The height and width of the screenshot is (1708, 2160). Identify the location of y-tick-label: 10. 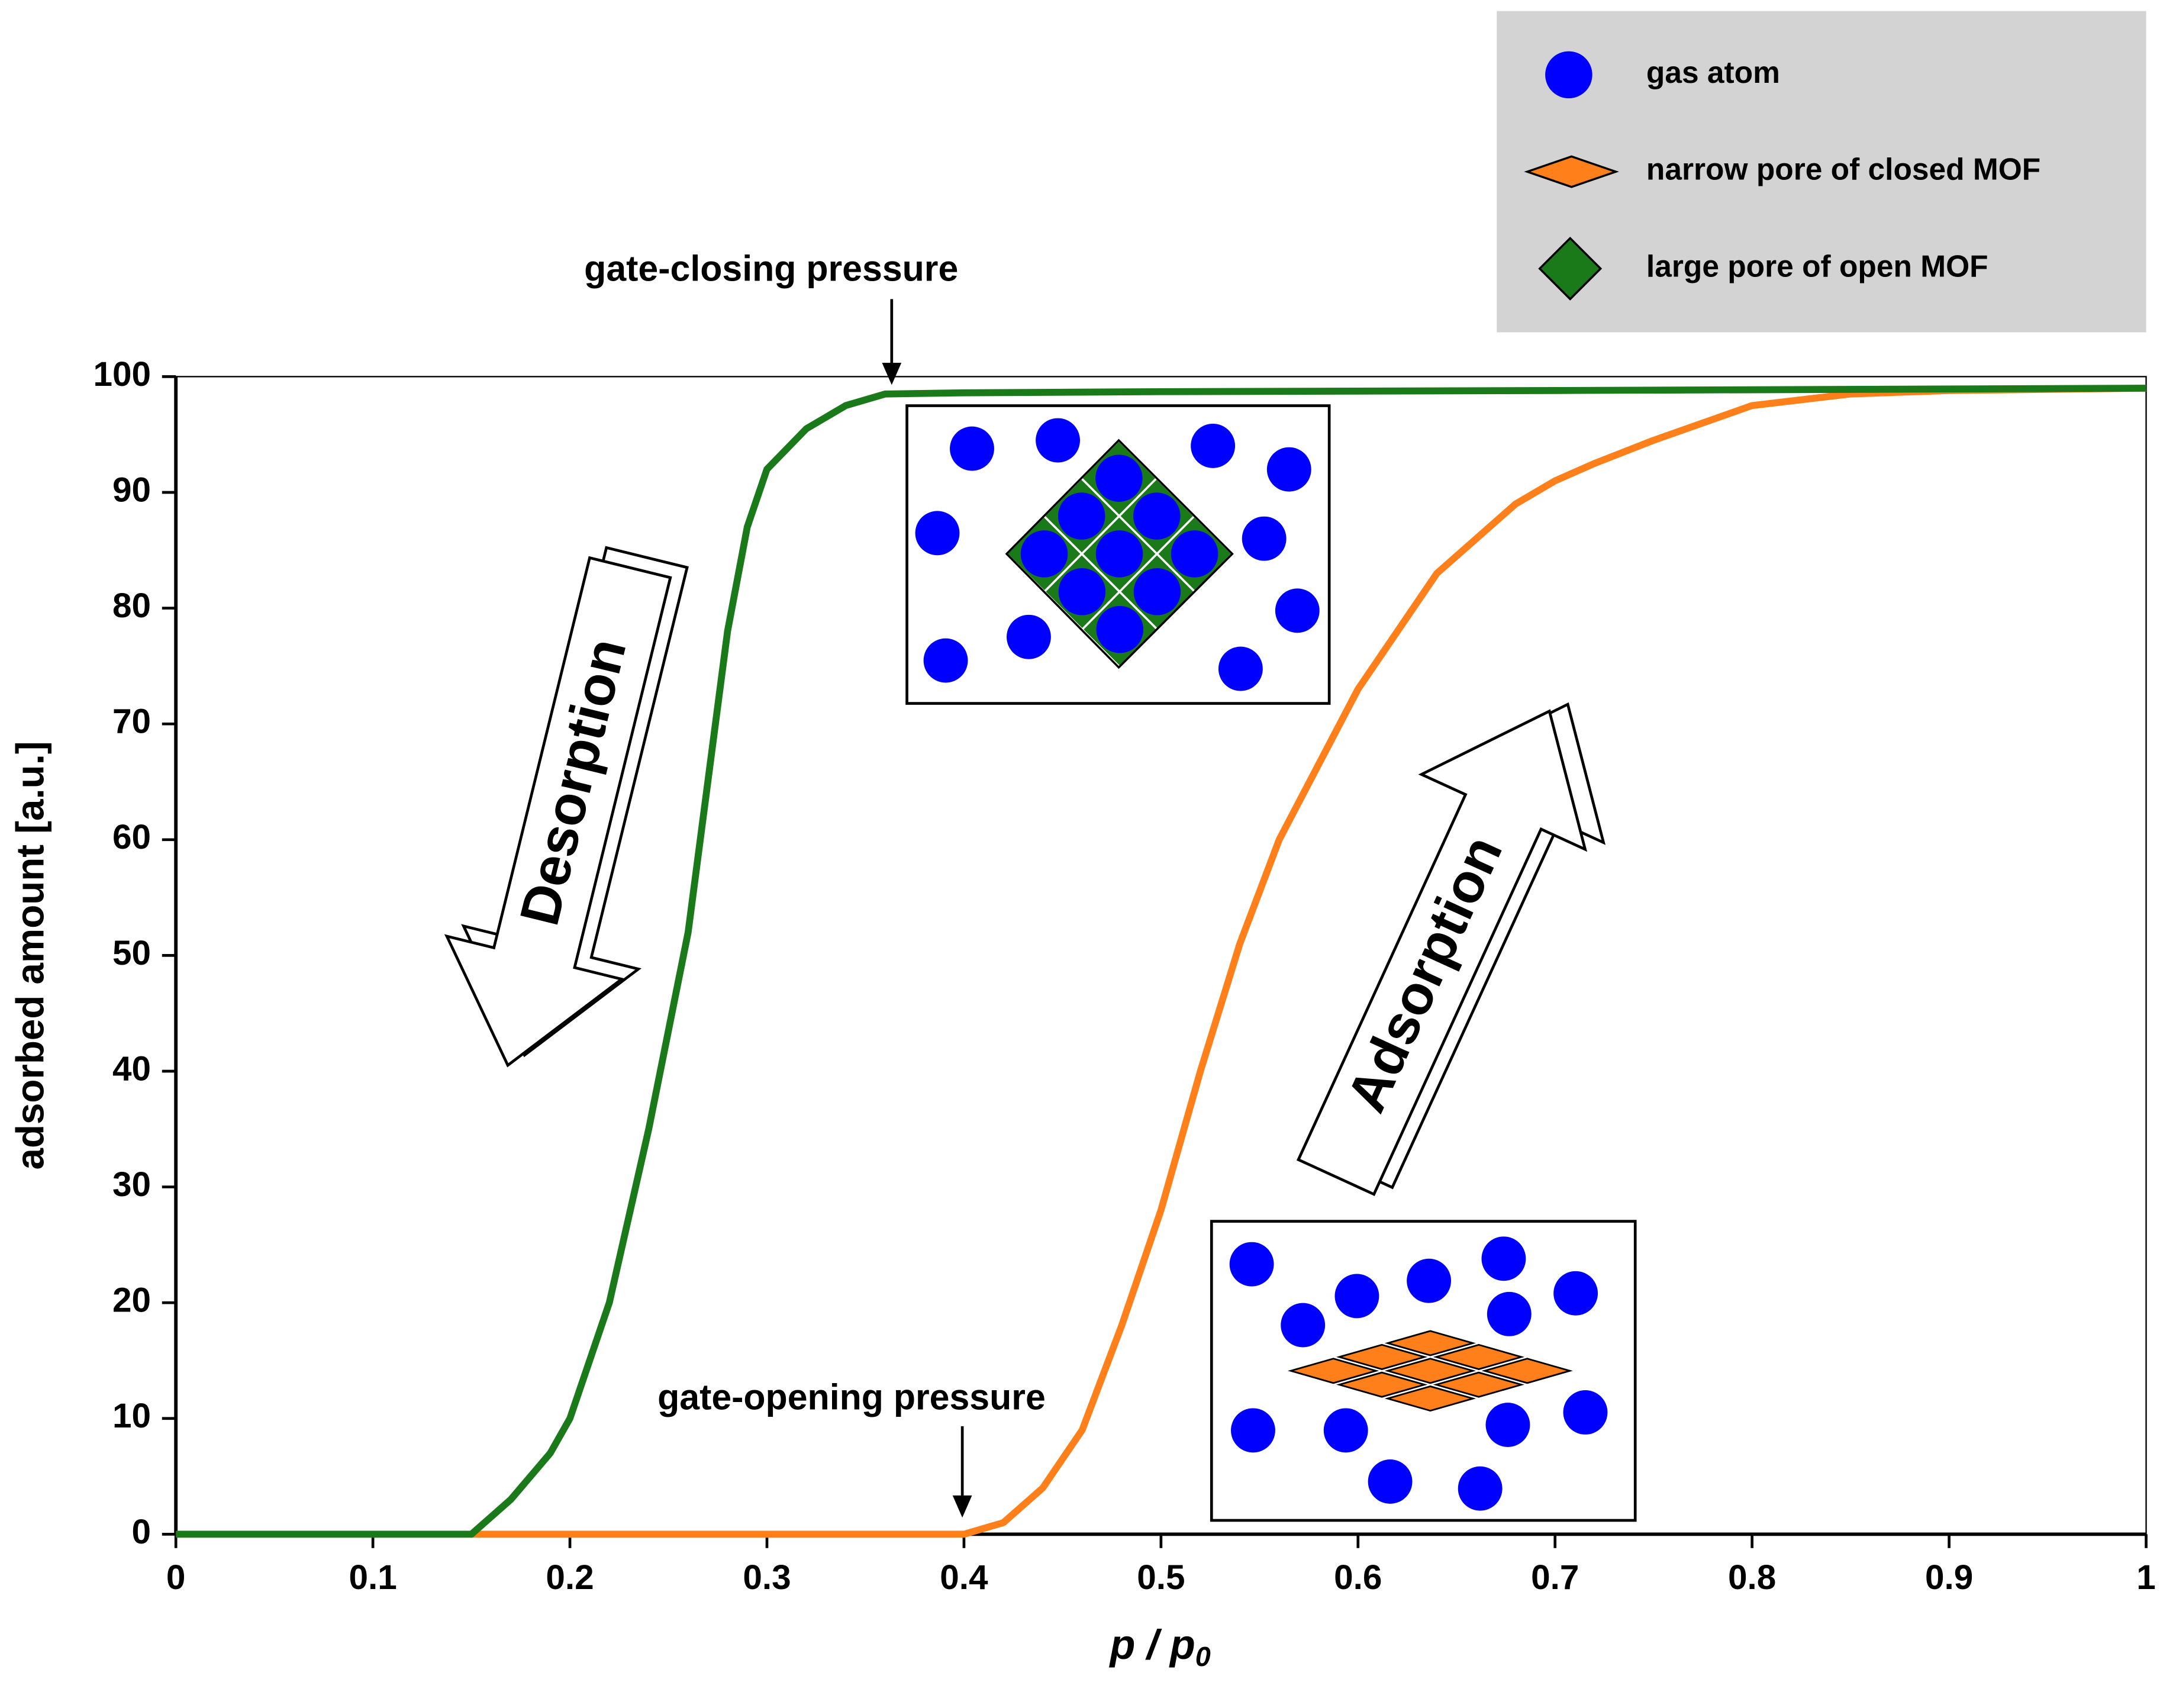
(131, 1416).